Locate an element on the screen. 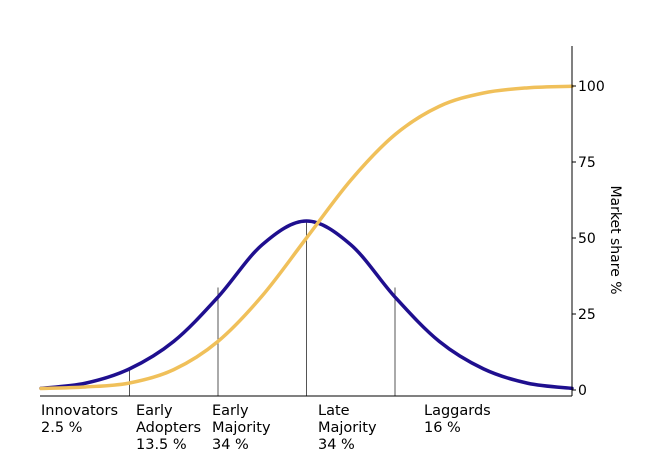  segment-label-early-adopters: Early Adopters 13.5 % is located at coordinates (171, 428).